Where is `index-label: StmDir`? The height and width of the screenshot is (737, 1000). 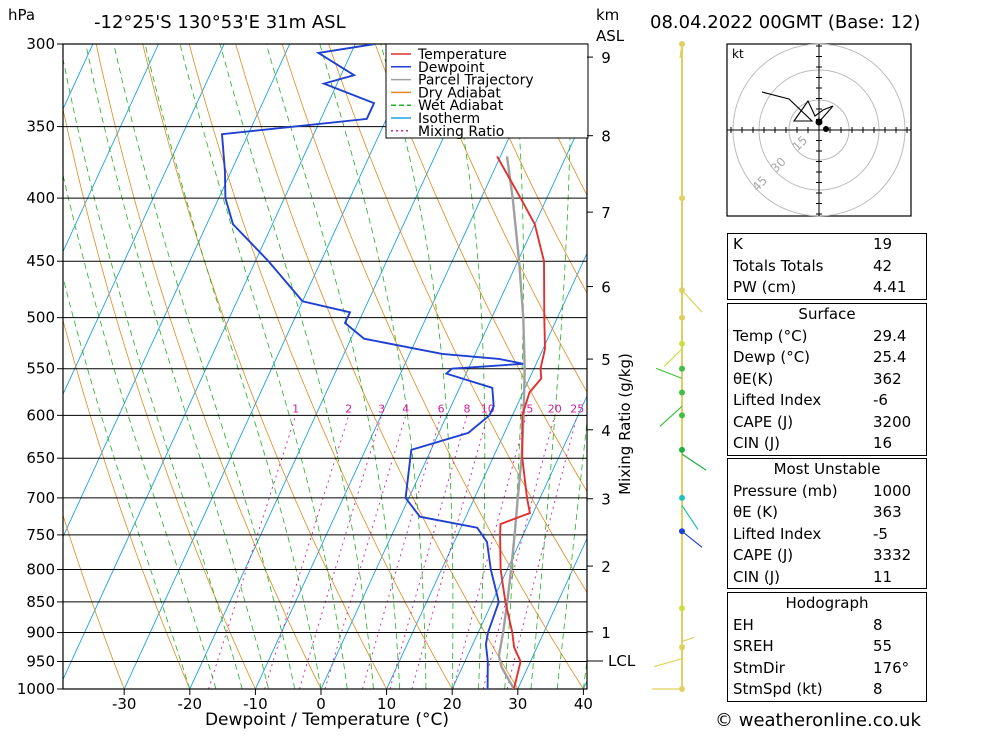 index-label: StmDir is located at coordinates (759, 667).